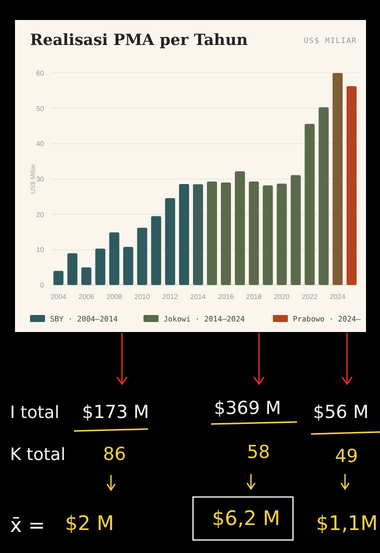 Image resolution: width=380 pixels, height=553 pixels. Describe the element at coordinates (27, 525) in the screenshot. I see `text: x̄ =` at that location.